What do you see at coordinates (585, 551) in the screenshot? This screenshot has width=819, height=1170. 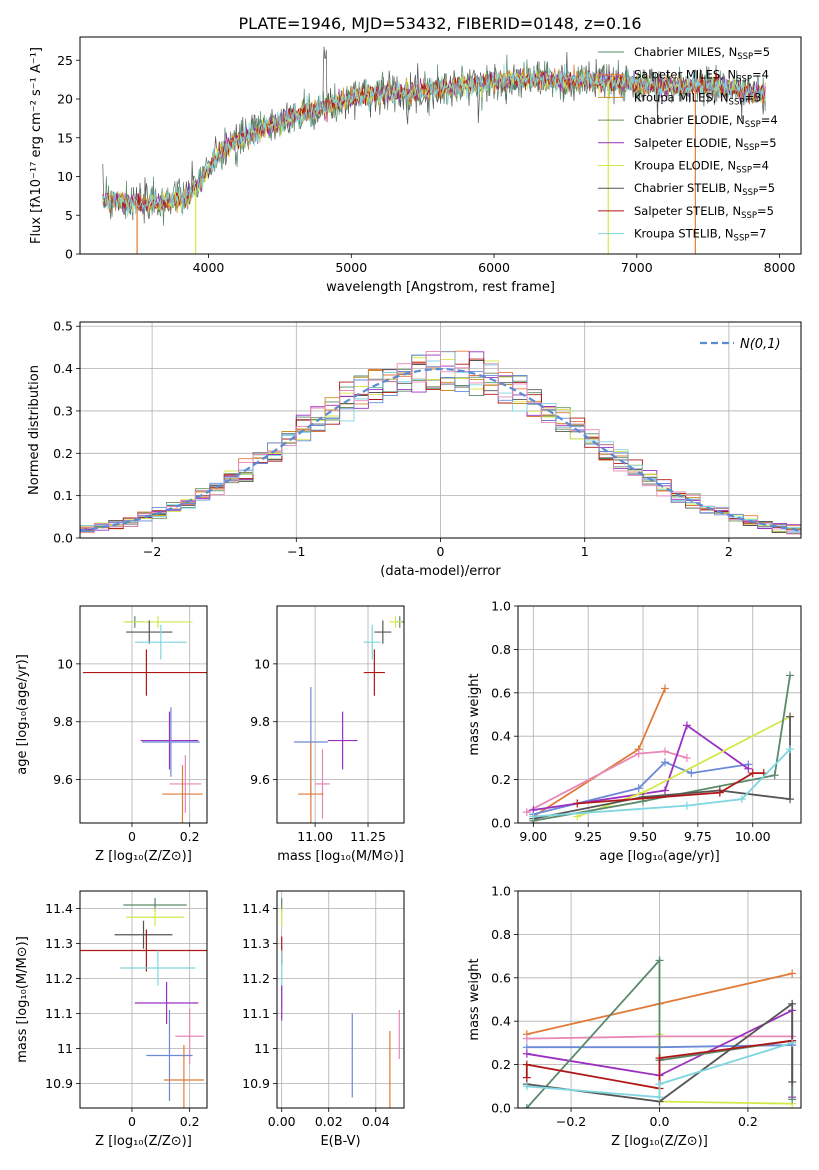 I see `x-tick-label: 1` at bounding box center [585, 551].